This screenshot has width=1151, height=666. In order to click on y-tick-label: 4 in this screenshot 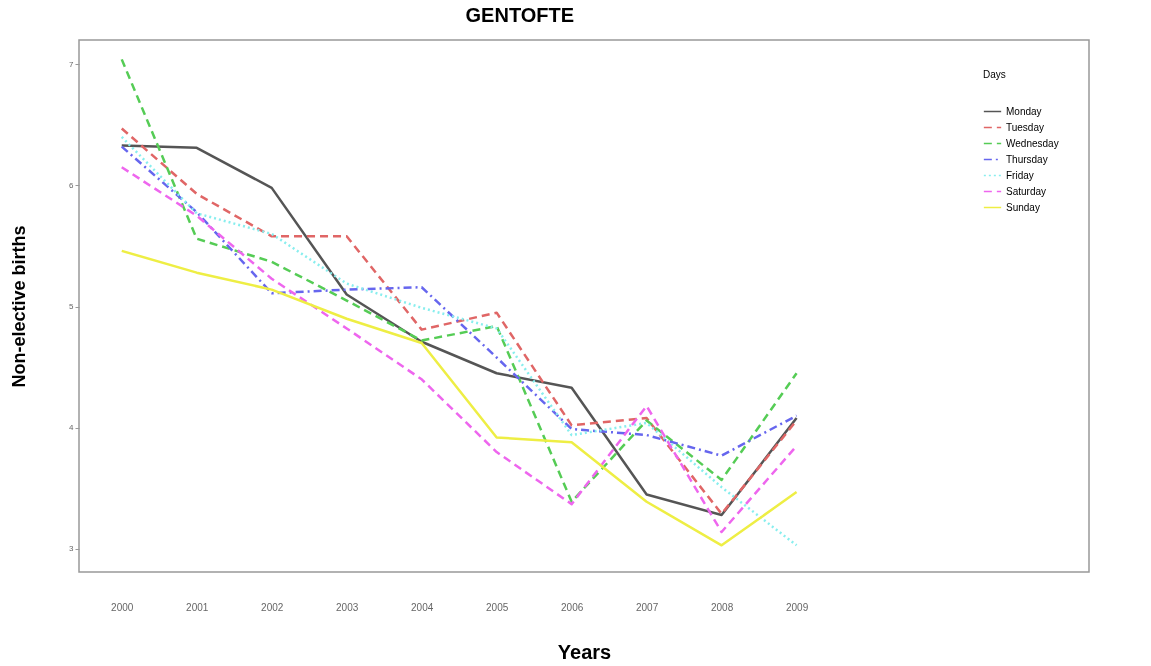, I will do `click(72, 428)`.